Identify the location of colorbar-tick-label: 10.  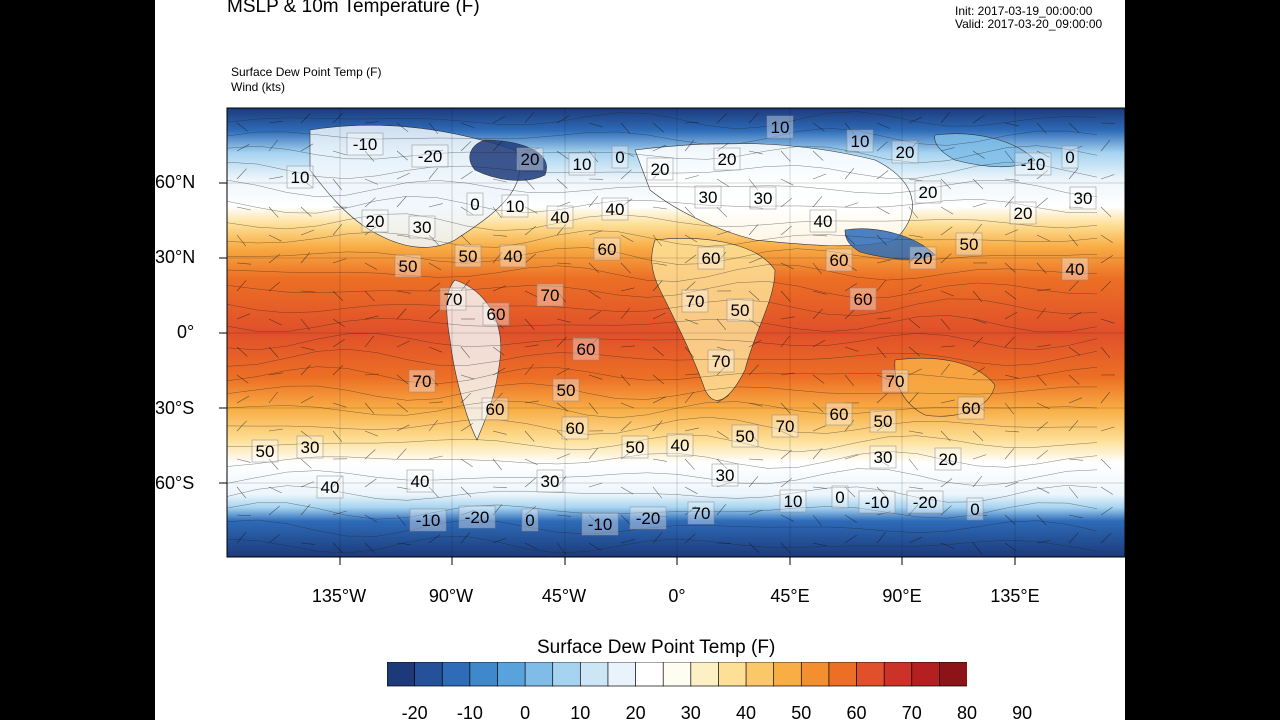
(580, 711).